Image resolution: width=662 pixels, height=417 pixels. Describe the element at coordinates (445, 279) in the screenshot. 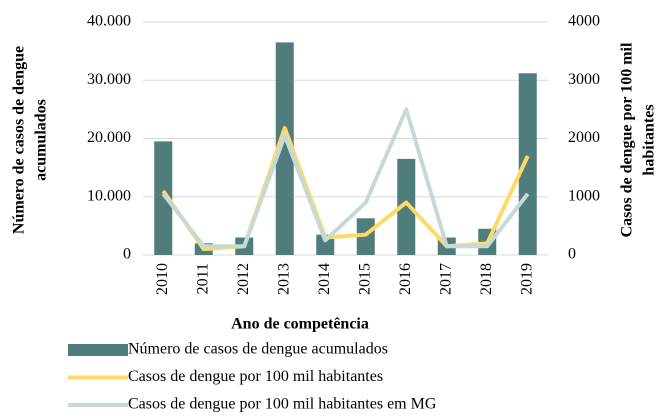

I see `x-tick-label: 2017` at that location.